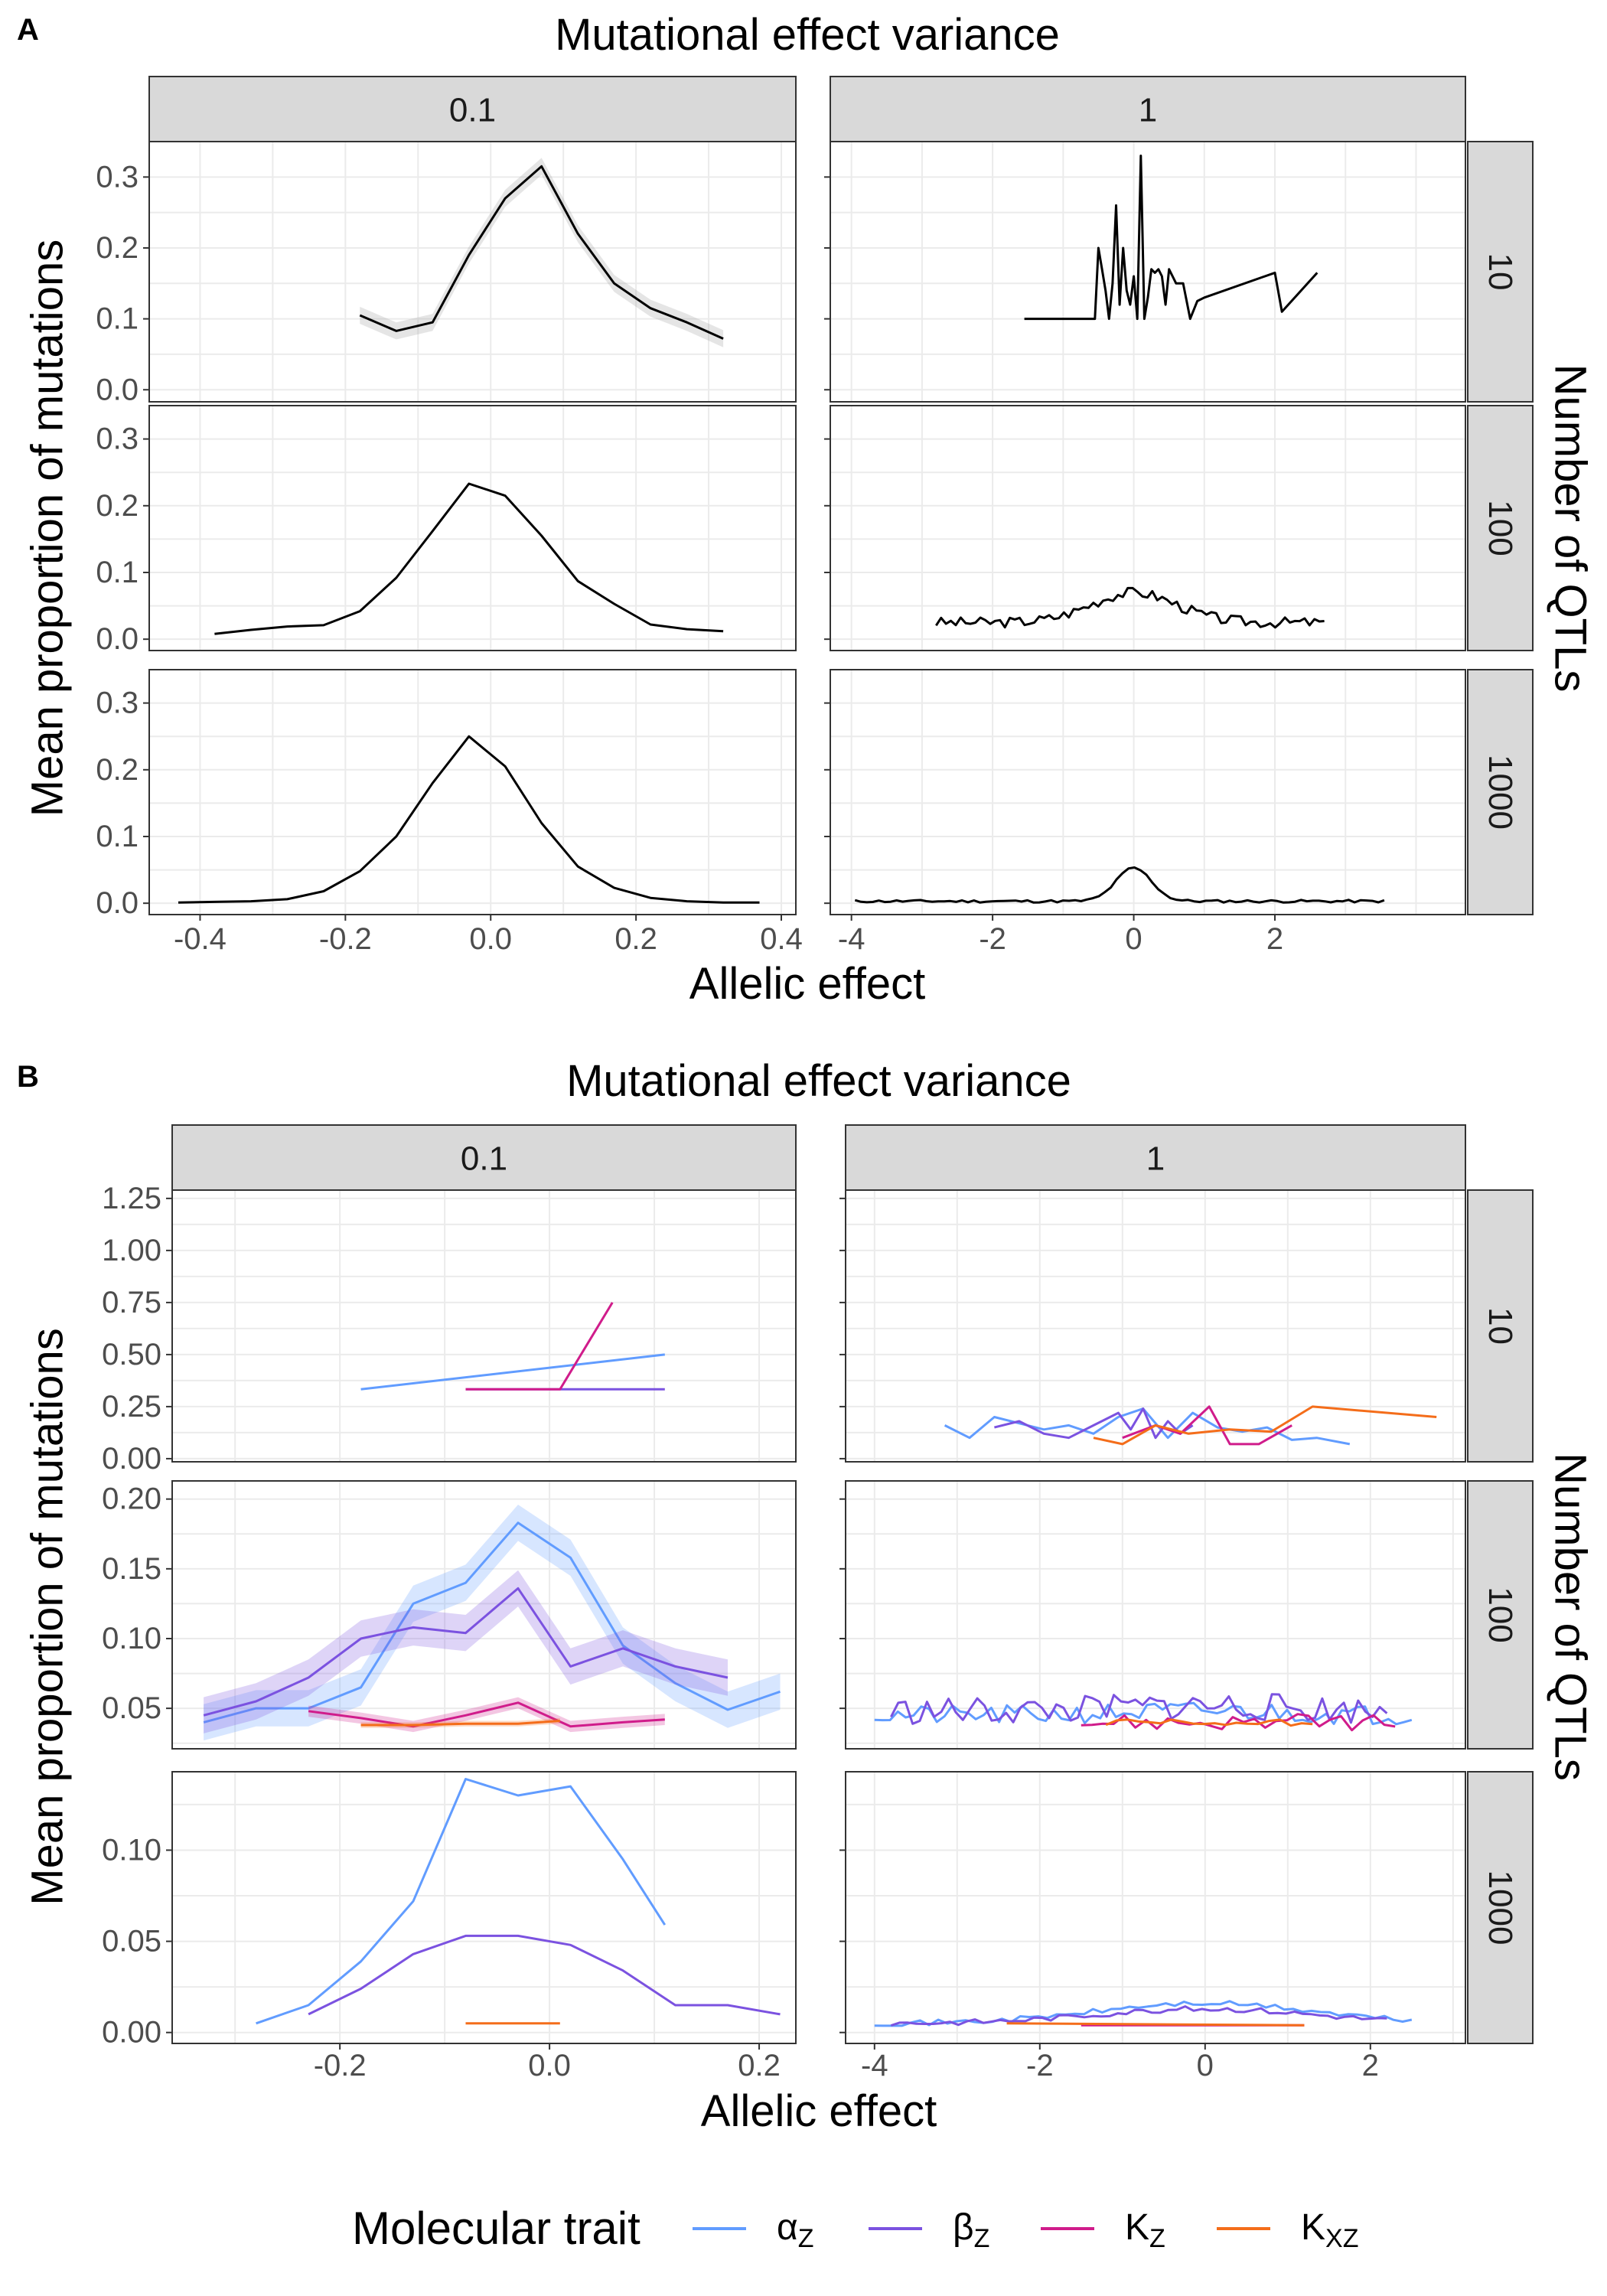  I want to click on series-band-all, so click(542, 252).